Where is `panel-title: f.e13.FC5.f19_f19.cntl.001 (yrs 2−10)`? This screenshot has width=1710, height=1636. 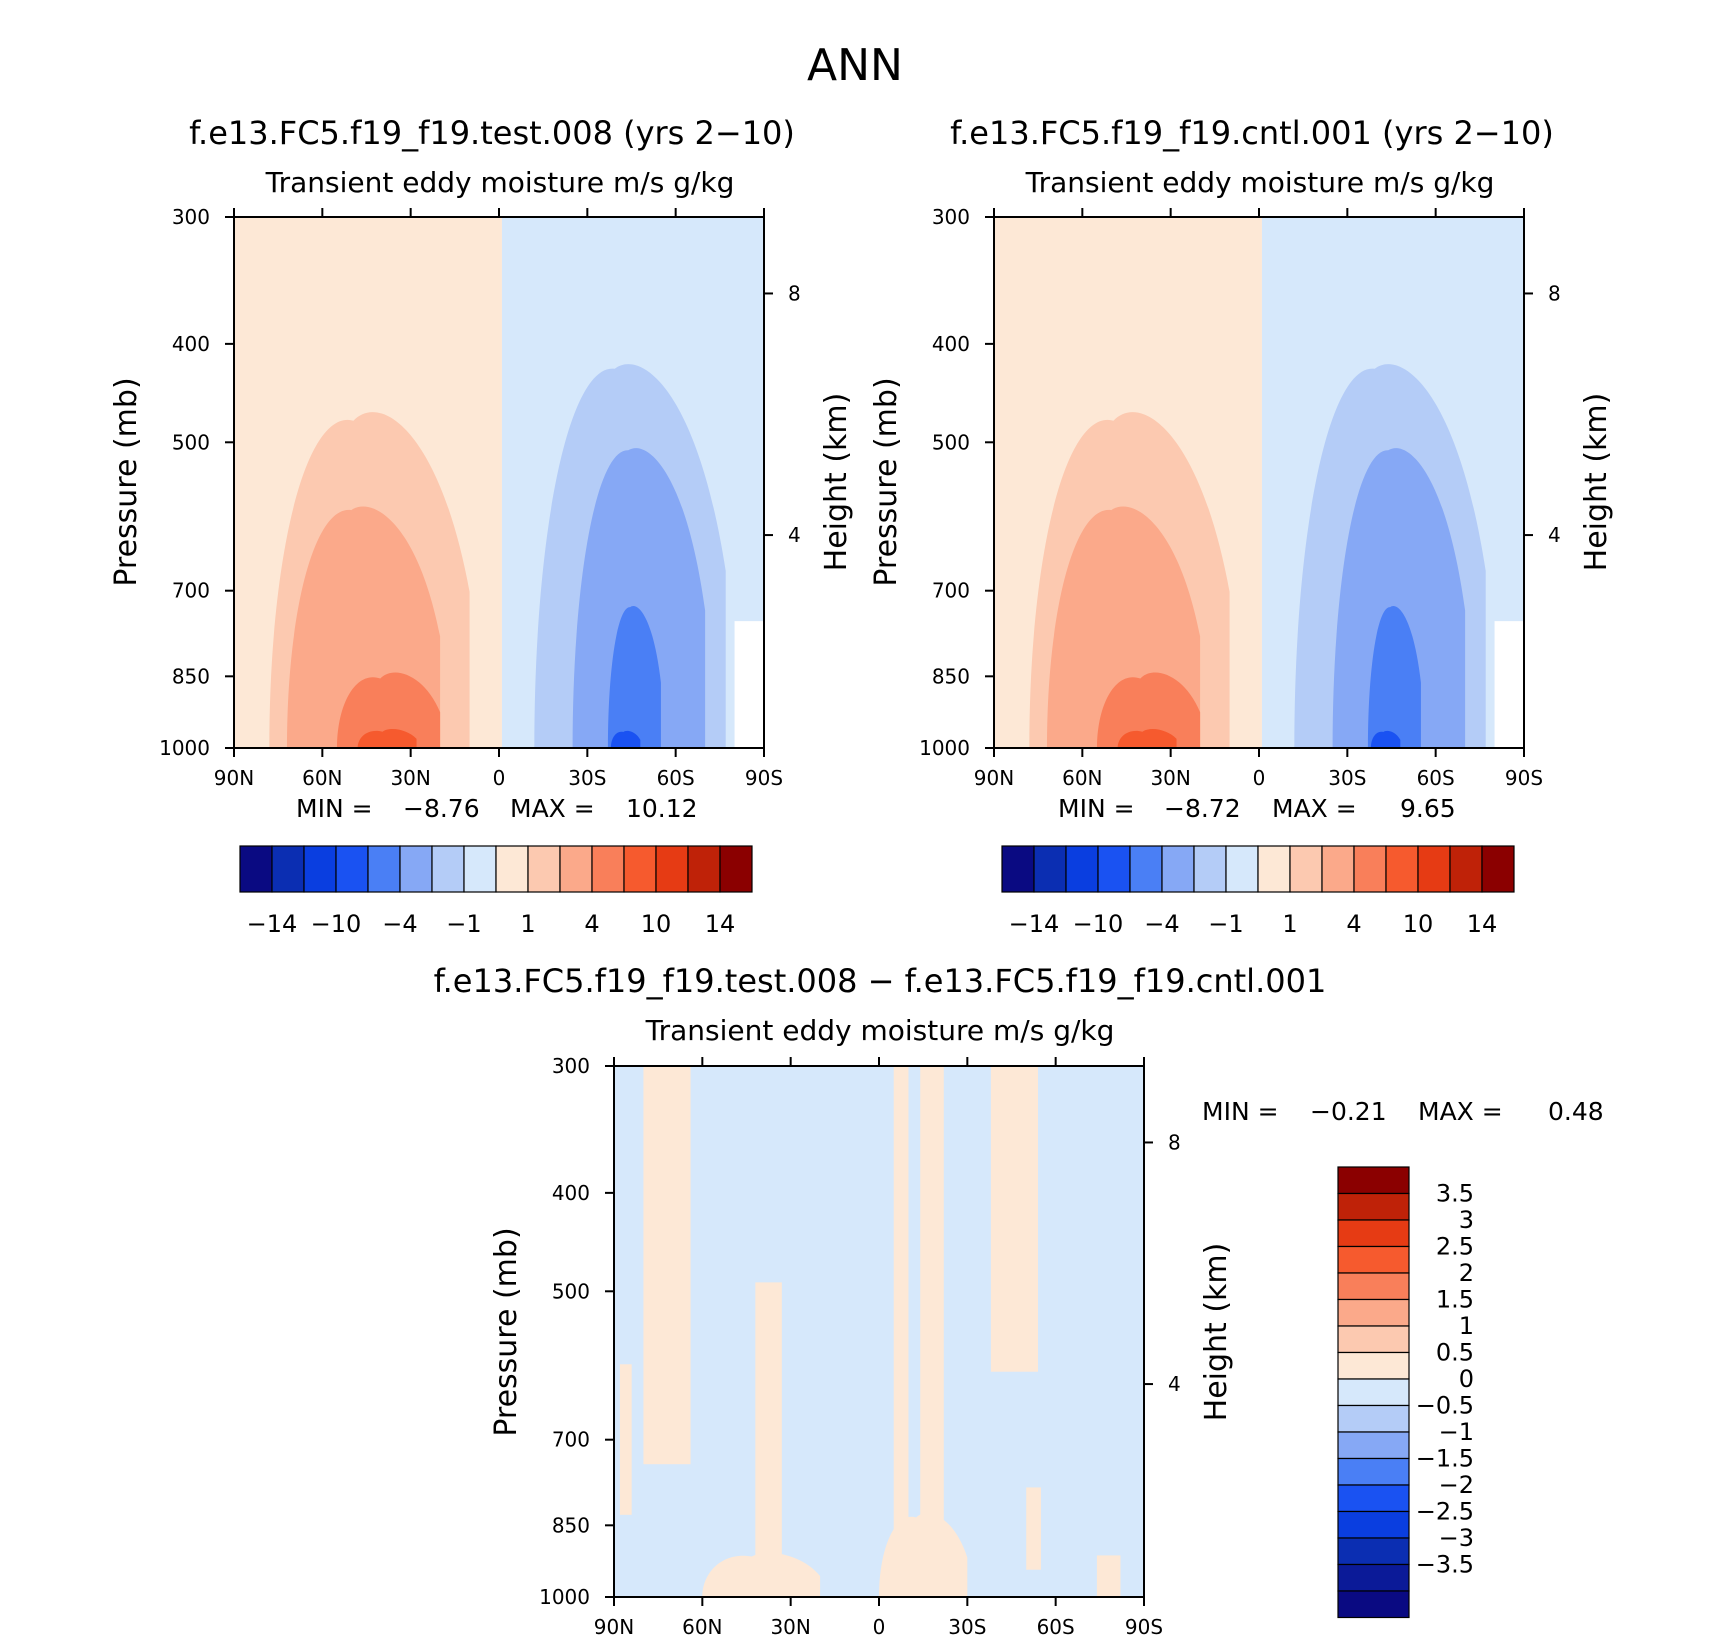
panel-title: f.e13.FC5.f19_f19.cntl.001 (yrs 2−10) is located at coordinates (1252, 133).